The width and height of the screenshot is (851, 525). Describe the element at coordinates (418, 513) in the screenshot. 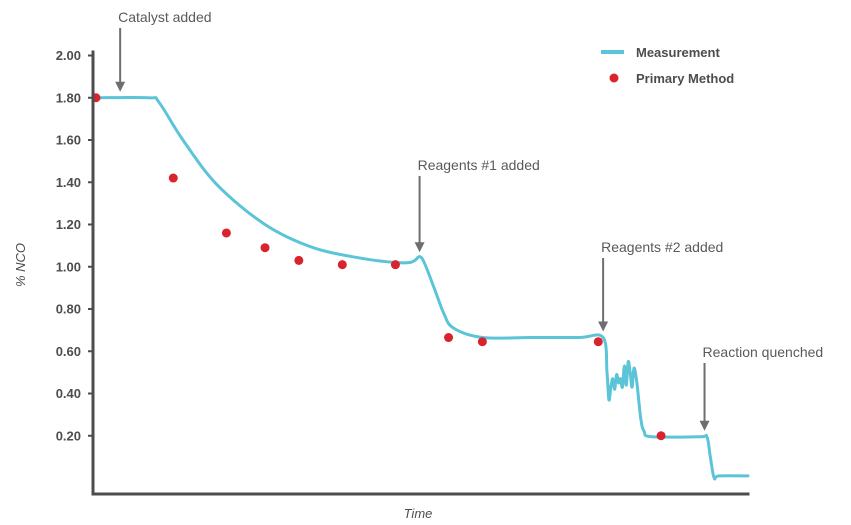

I see `x-axis-title: Time` at that location.